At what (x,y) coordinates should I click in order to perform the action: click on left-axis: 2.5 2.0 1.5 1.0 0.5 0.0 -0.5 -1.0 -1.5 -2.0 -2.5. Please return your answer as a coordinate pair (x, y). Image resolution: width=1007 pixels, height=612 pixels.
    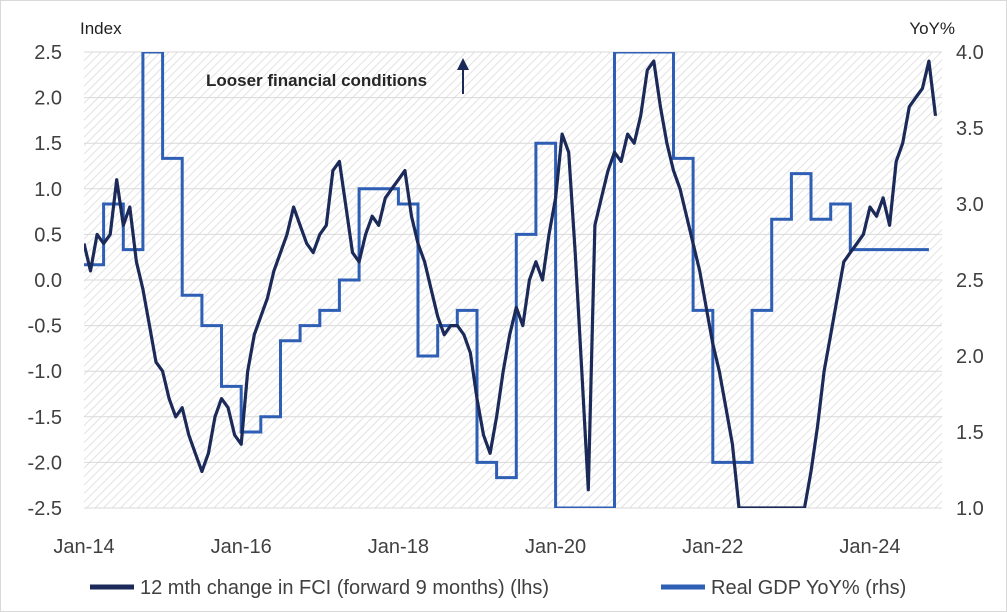
    Looking at the image, I should click on (45, 281).